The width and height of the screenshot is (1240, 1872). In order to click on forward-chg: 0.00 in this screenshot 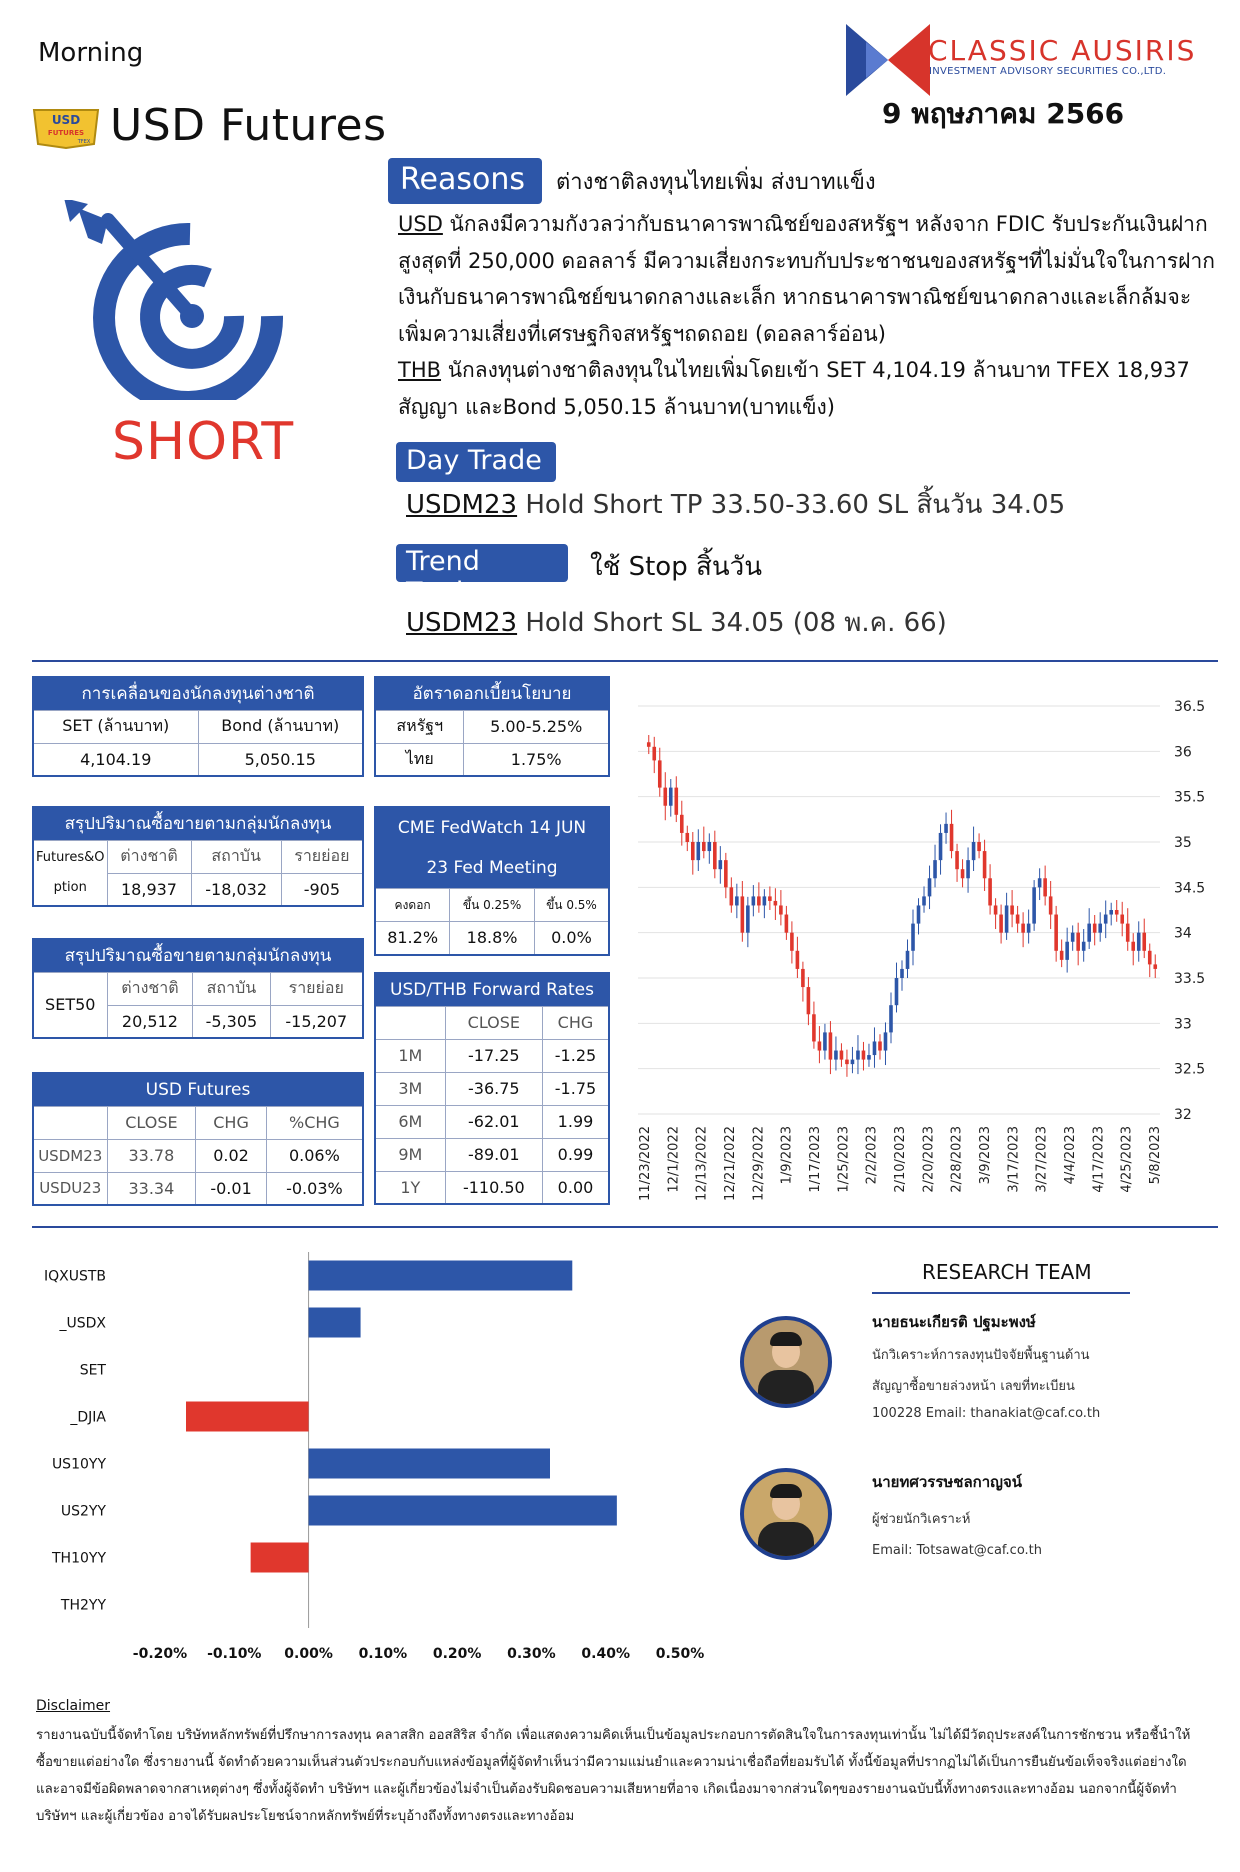, I will do `click(575, 1187)`.